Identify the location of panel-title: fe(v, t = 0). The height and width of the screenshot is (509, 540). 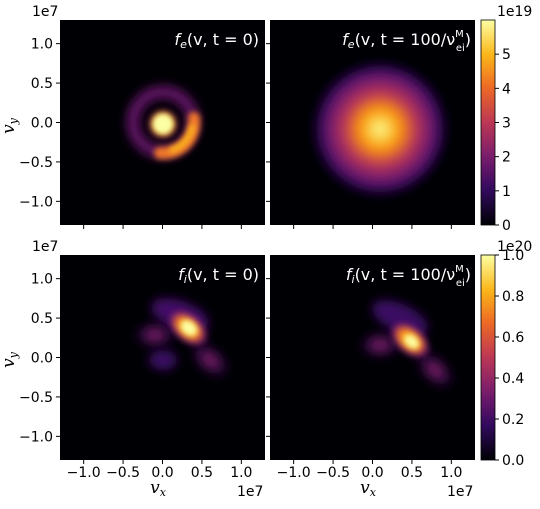
(216, 40).